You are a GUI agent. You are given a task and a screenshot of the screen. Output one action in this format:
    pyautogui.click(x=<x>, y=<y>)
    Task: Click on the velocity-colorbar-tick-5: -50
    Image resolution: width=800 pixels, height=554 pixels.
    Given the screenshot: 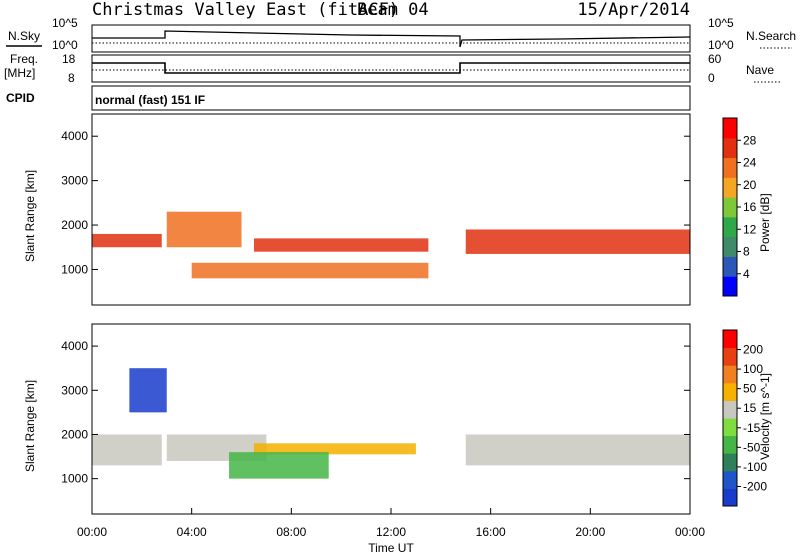 What is the action you would take?
    pyautogui.click(x=752, y=447)
    